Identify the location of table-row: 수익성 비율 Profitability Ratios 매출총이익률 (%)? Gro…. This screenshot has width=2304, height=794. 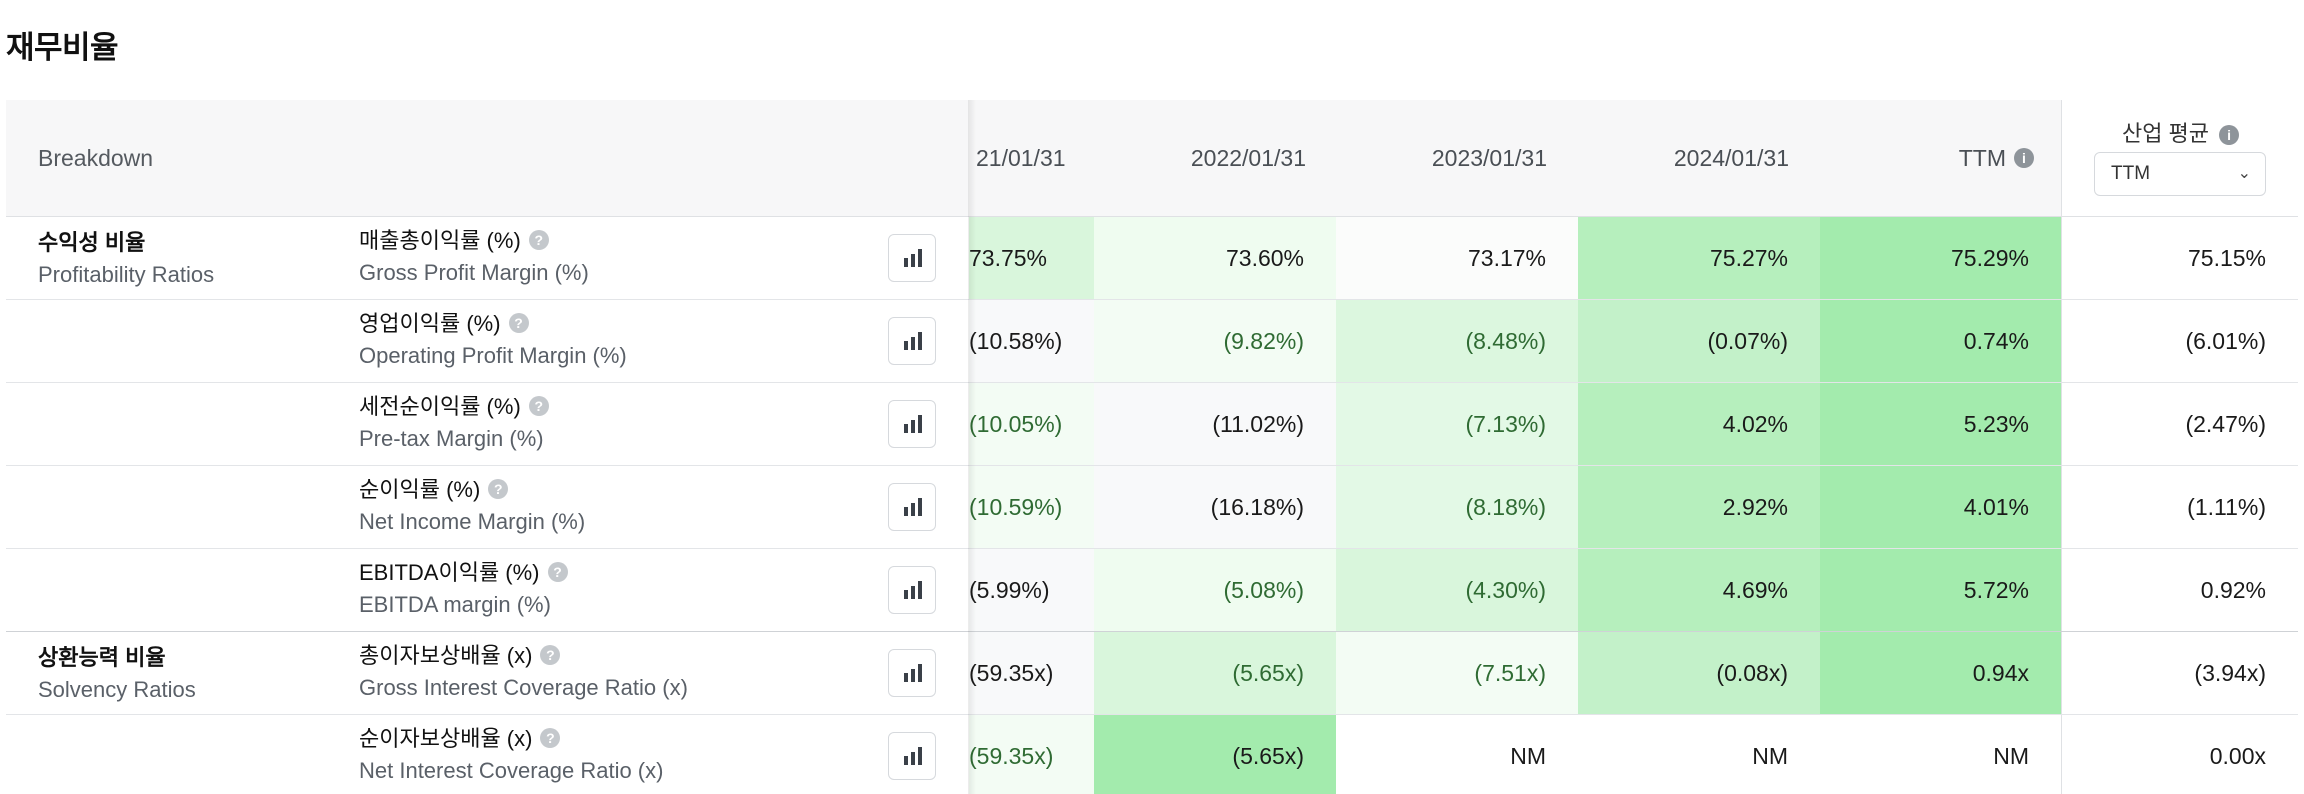
(1152, 258).